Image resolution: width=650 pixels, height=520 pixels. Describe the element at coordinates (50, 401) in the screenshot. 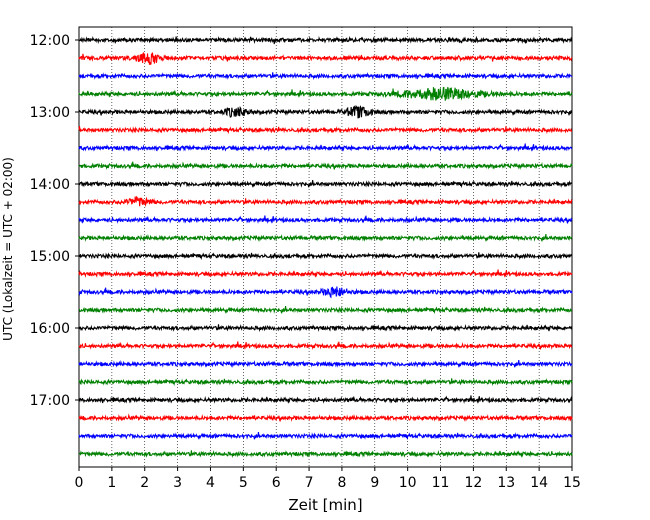

I see `y-tick-label: 17:00` at that location.